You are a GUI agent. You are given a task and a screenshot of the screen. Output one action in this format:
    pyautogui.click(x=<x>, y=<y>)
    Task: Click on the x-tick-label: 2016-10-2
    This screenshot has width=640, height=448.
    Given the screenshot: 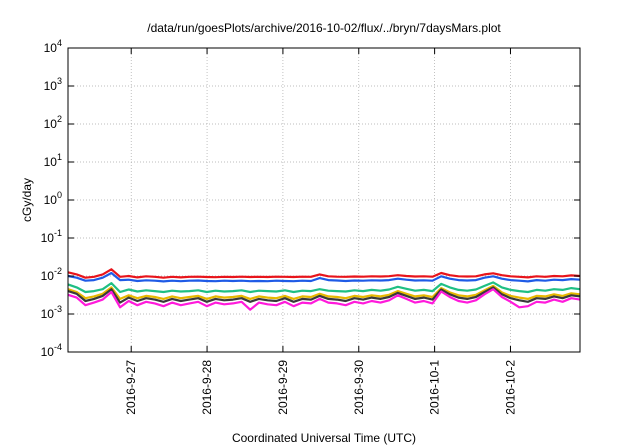 What is the action you would take?
    pyautogui.click(x=510, y=387)
    